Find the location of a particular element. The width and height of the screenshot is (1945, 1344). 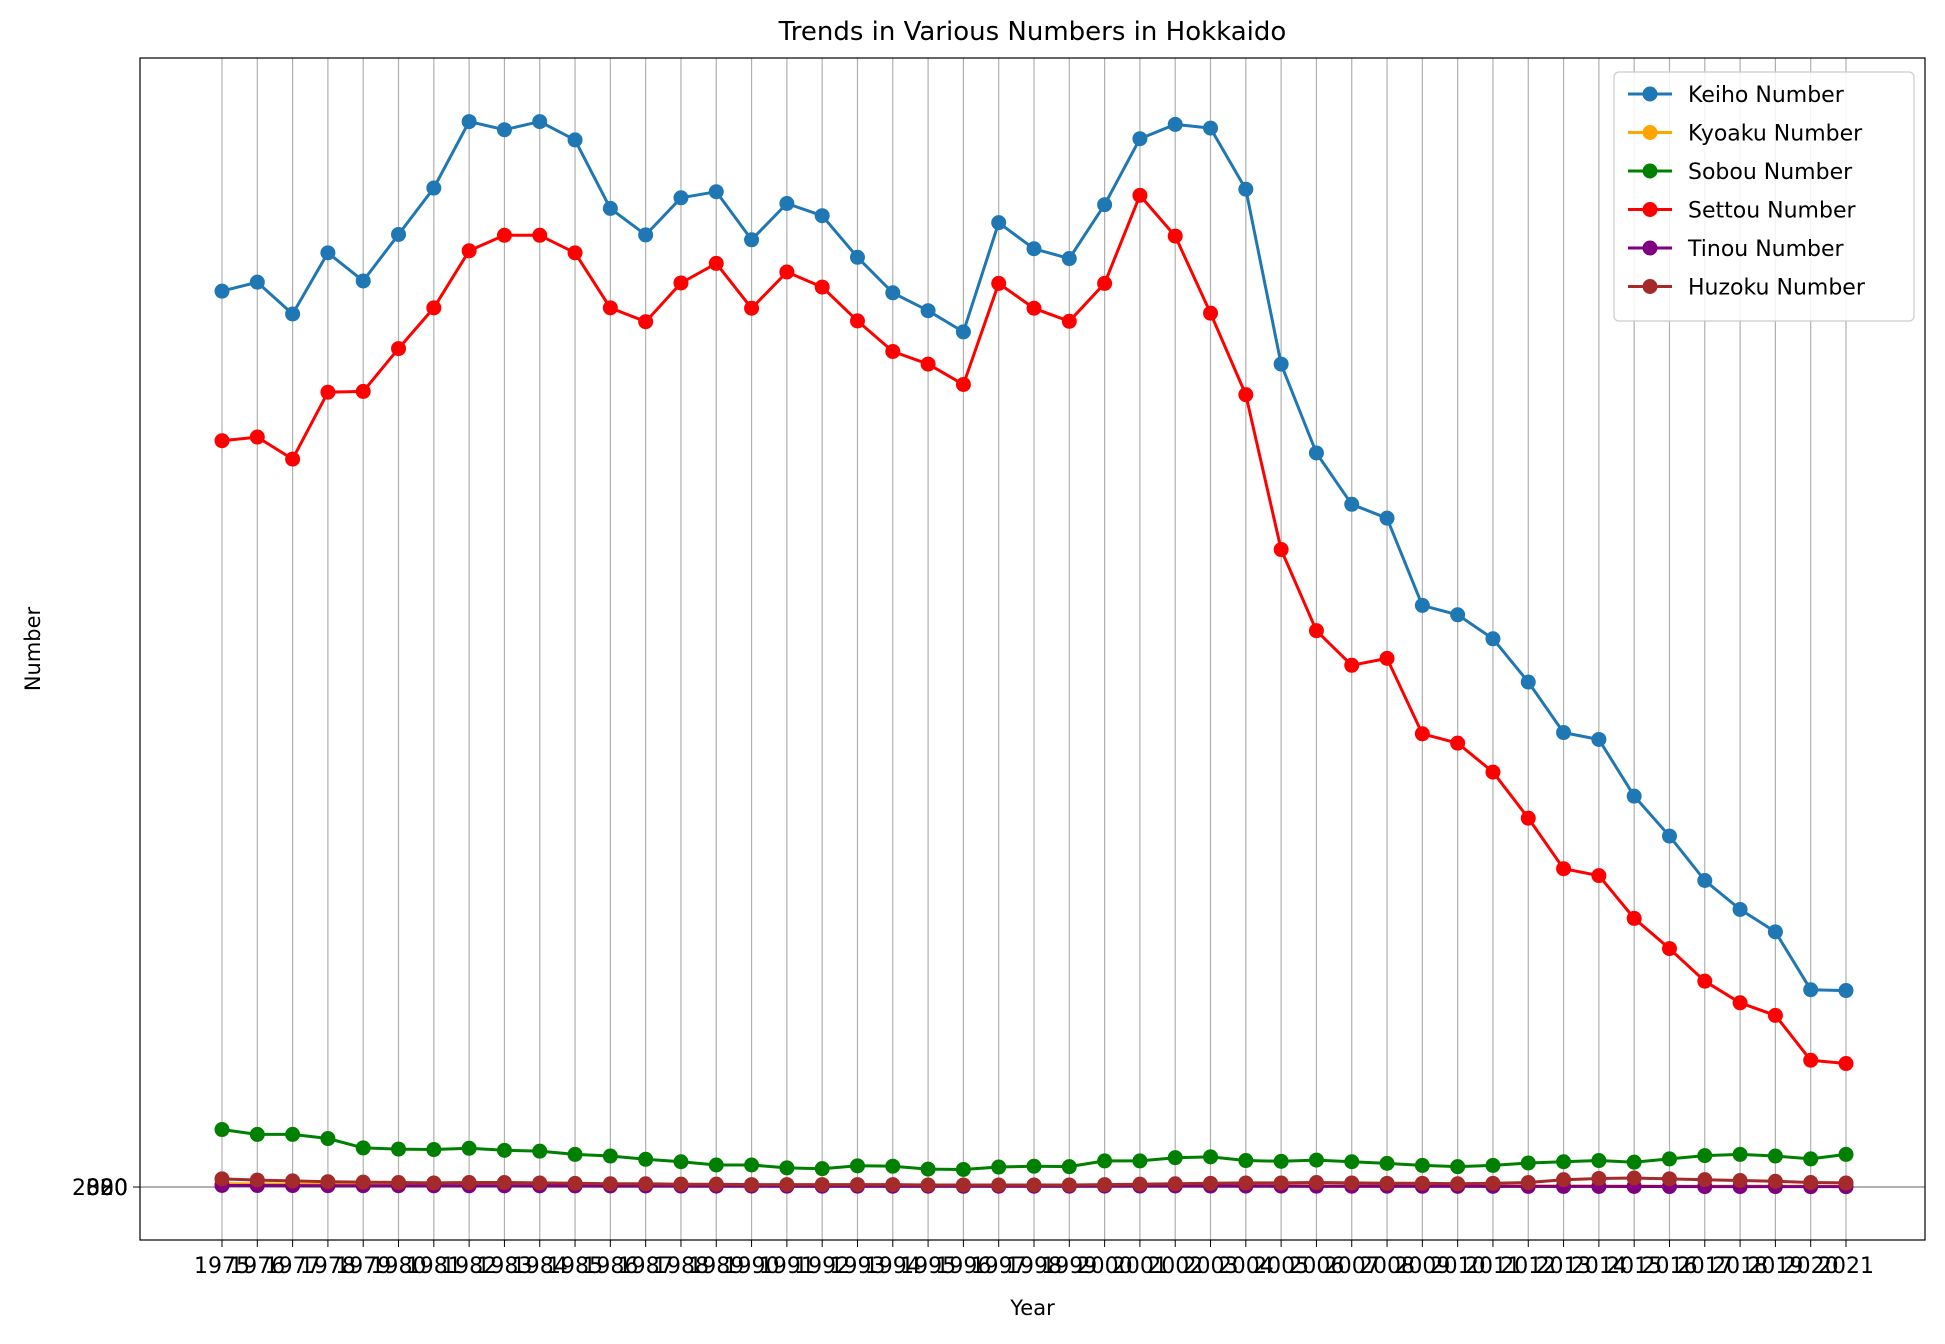

legend-label: Huzoku Number is located at coordinates (1777, 288).